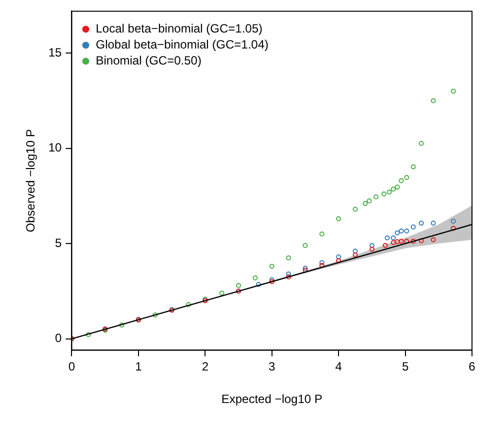 The width and height of the screenshot is (482, 421). What do you see at coordinates (272, 367) in the screenshot?
I see `x-tick-label: 3` at bounding box center [272, 367].